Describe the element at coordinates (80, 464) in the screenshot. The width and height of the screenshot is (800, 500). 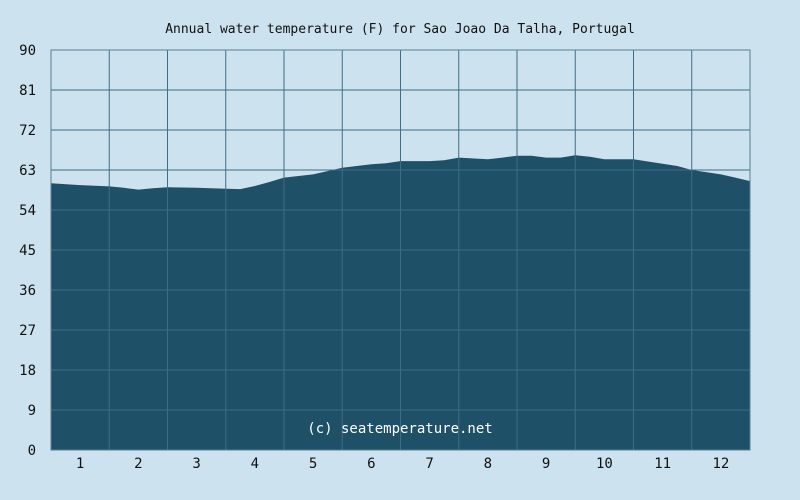
I see `x-tick-label: 1` at that location.